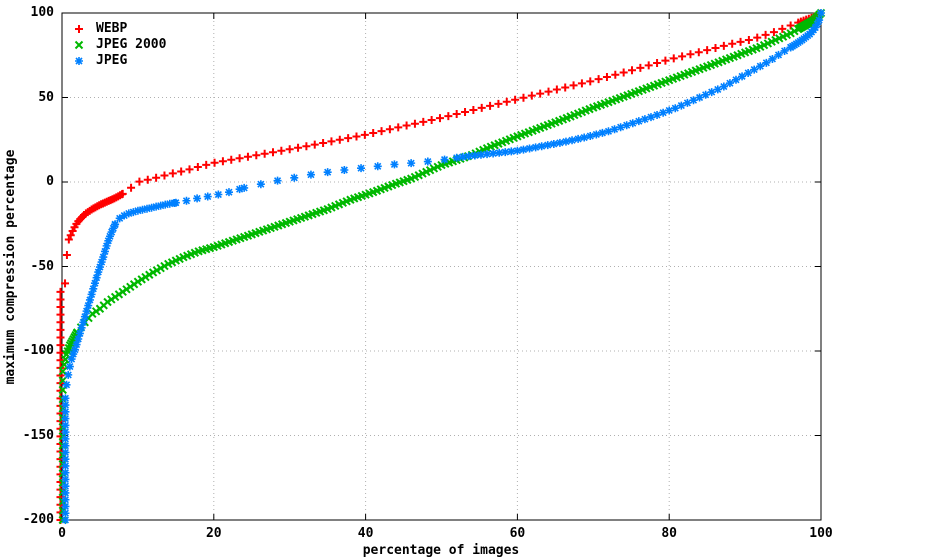 The width and height of the screenshot is (947, 560). What do you see at coordinates (79, 29) in the screenshot?
I see `legend-plus-icon` at bounding box center [79, 29].